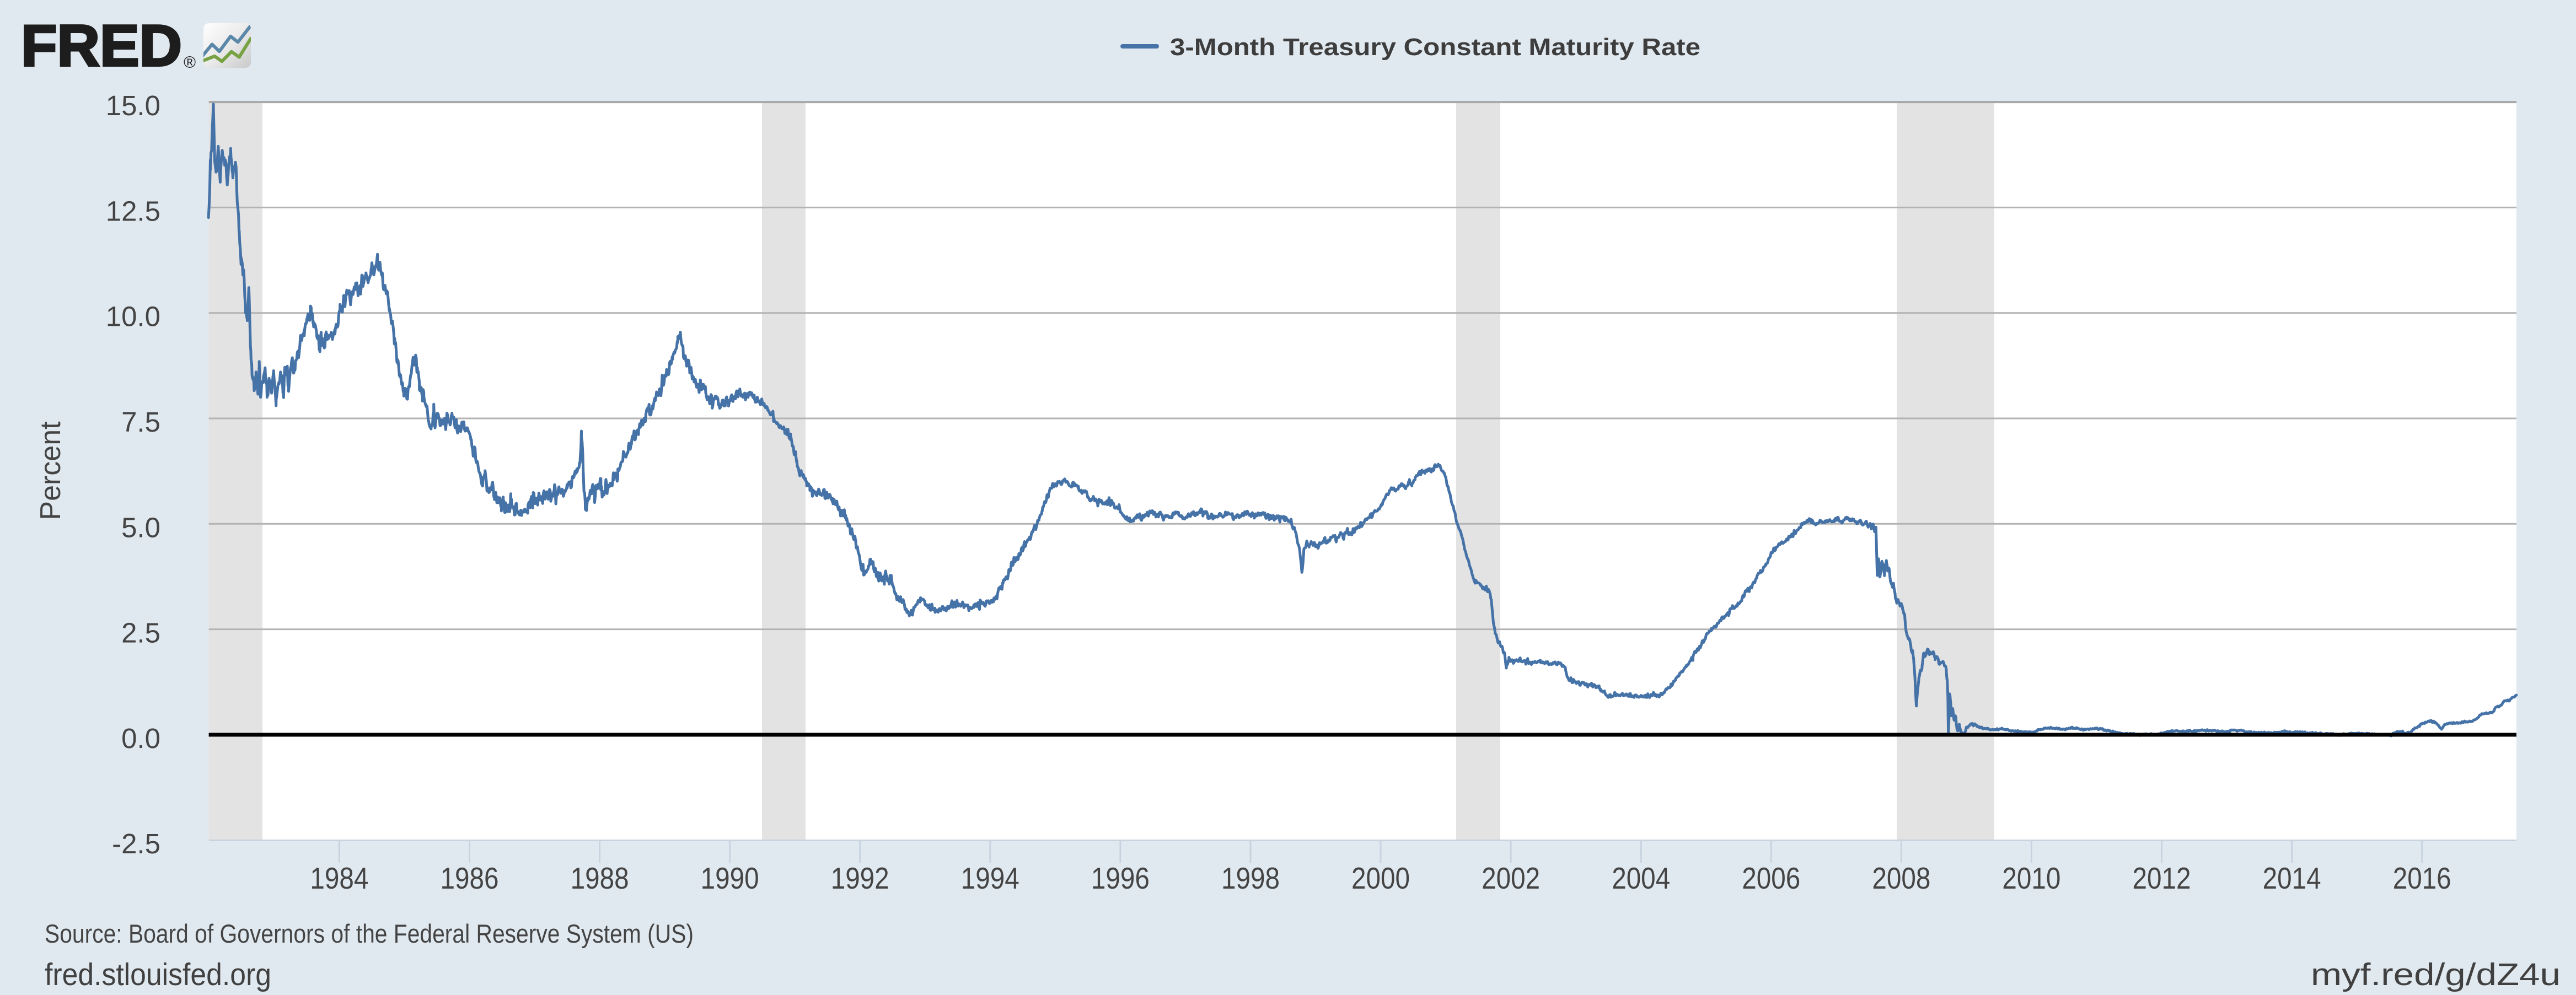  What do you see at coordinates (600, 878) in the screenshot?
I see `svg-text: 1988` at bounding box center [600, 878].